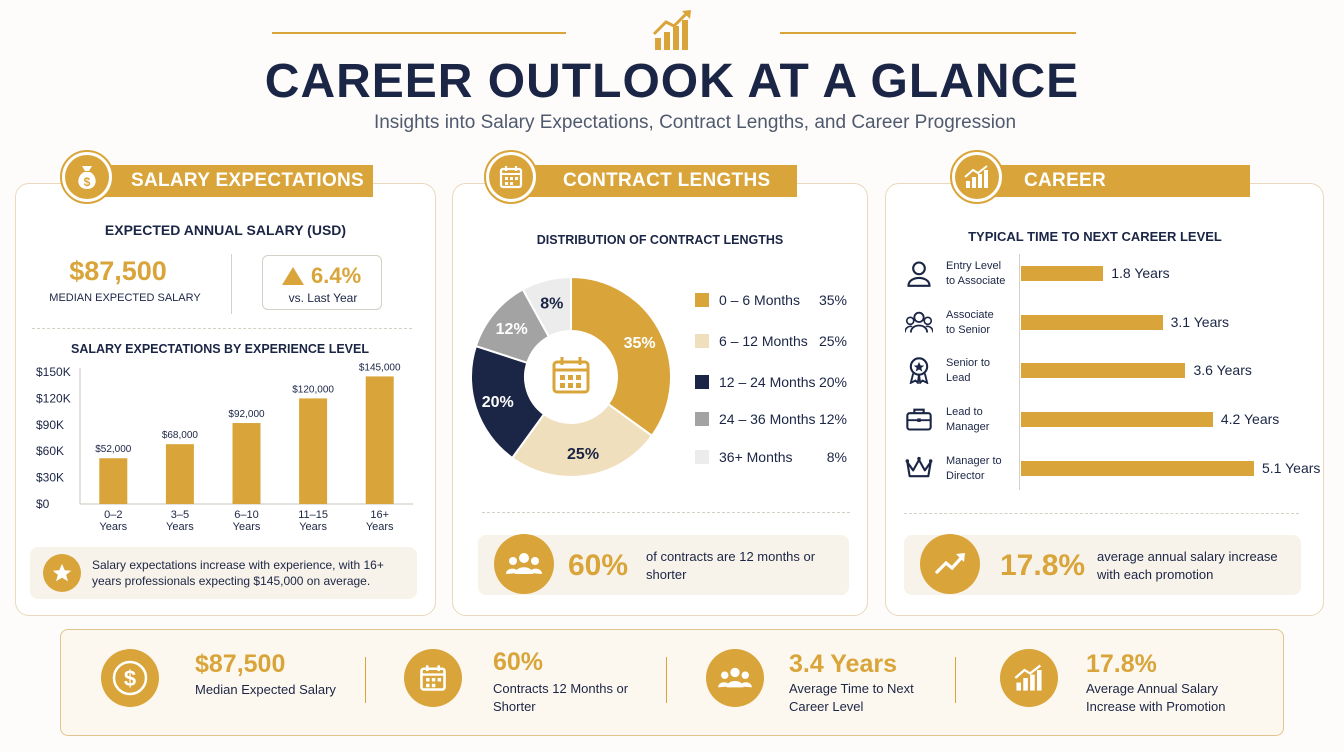 The width and height of the screenshot is (1344, 752). I want to click on page-title: CAREER OUTLOOK AT A GLANCE, so click(672, 81).